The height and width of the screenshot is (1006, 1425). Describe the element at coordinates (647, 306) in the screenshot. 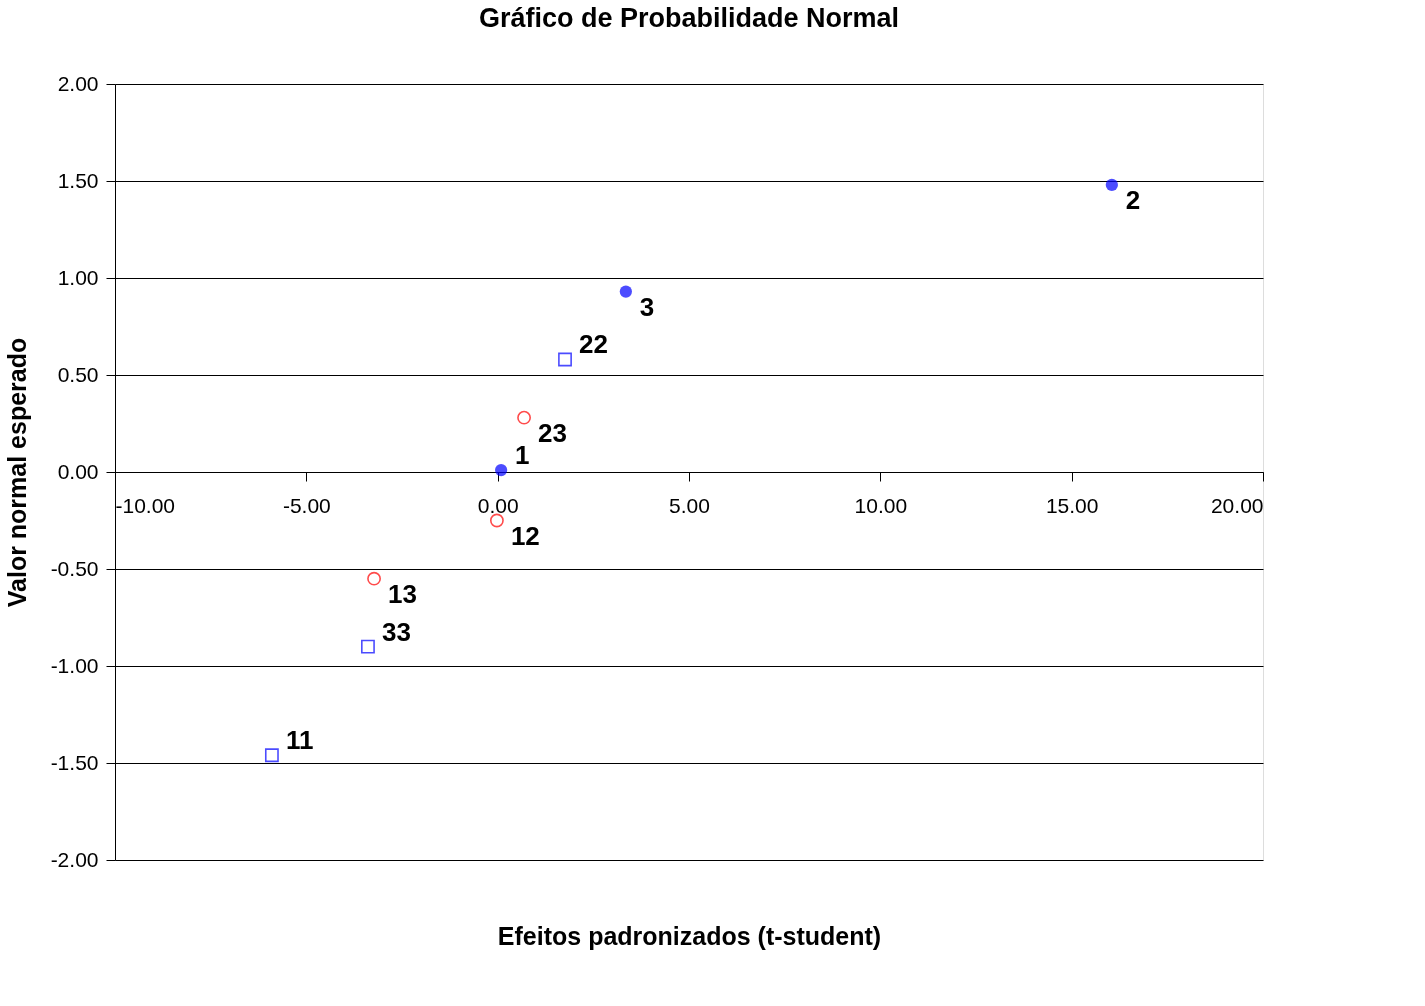

I see `annotation: 3` at that location.